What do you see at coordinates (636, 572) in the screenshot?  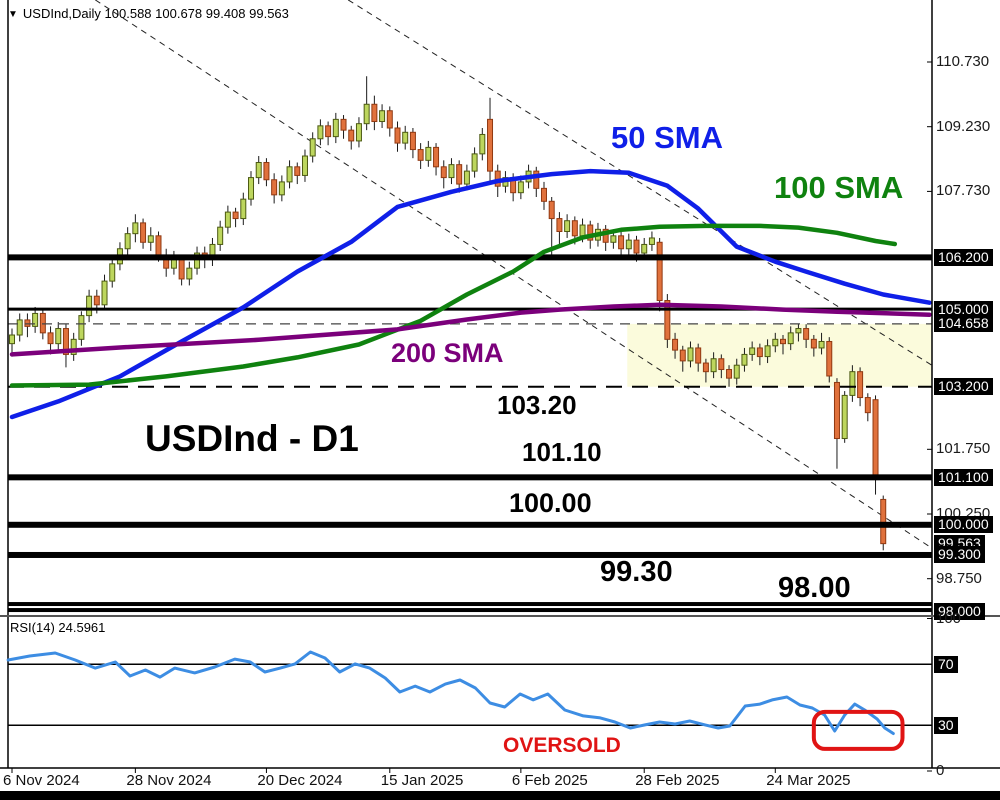 I see `level-99-30-annotation: 99.30` at bounding box center [636, 572].